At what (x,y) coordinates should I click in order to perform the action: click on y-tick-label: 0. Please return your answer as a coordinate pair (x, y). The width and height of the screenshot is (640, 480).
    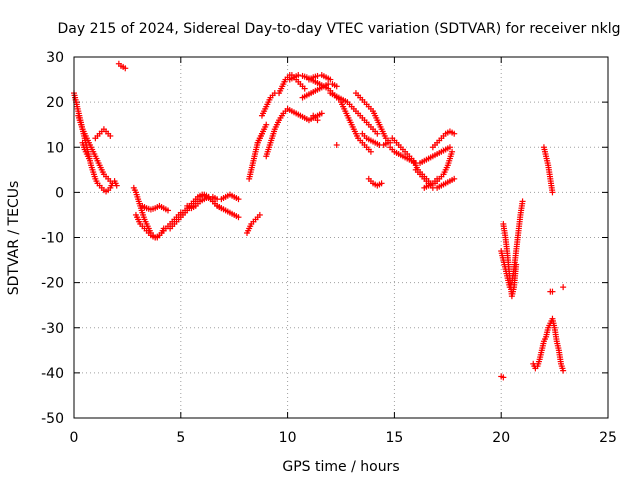
    Looking at the image, I should click on (59, 193).